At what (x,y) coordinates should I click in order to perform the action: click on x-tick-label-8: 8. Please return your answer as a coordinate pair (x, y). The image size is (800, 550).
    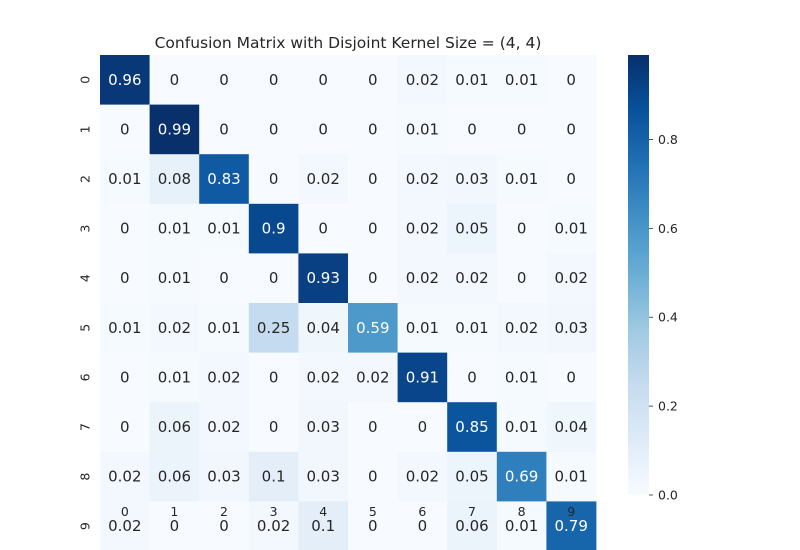
    Looking at the image, I should click on (522, 511).